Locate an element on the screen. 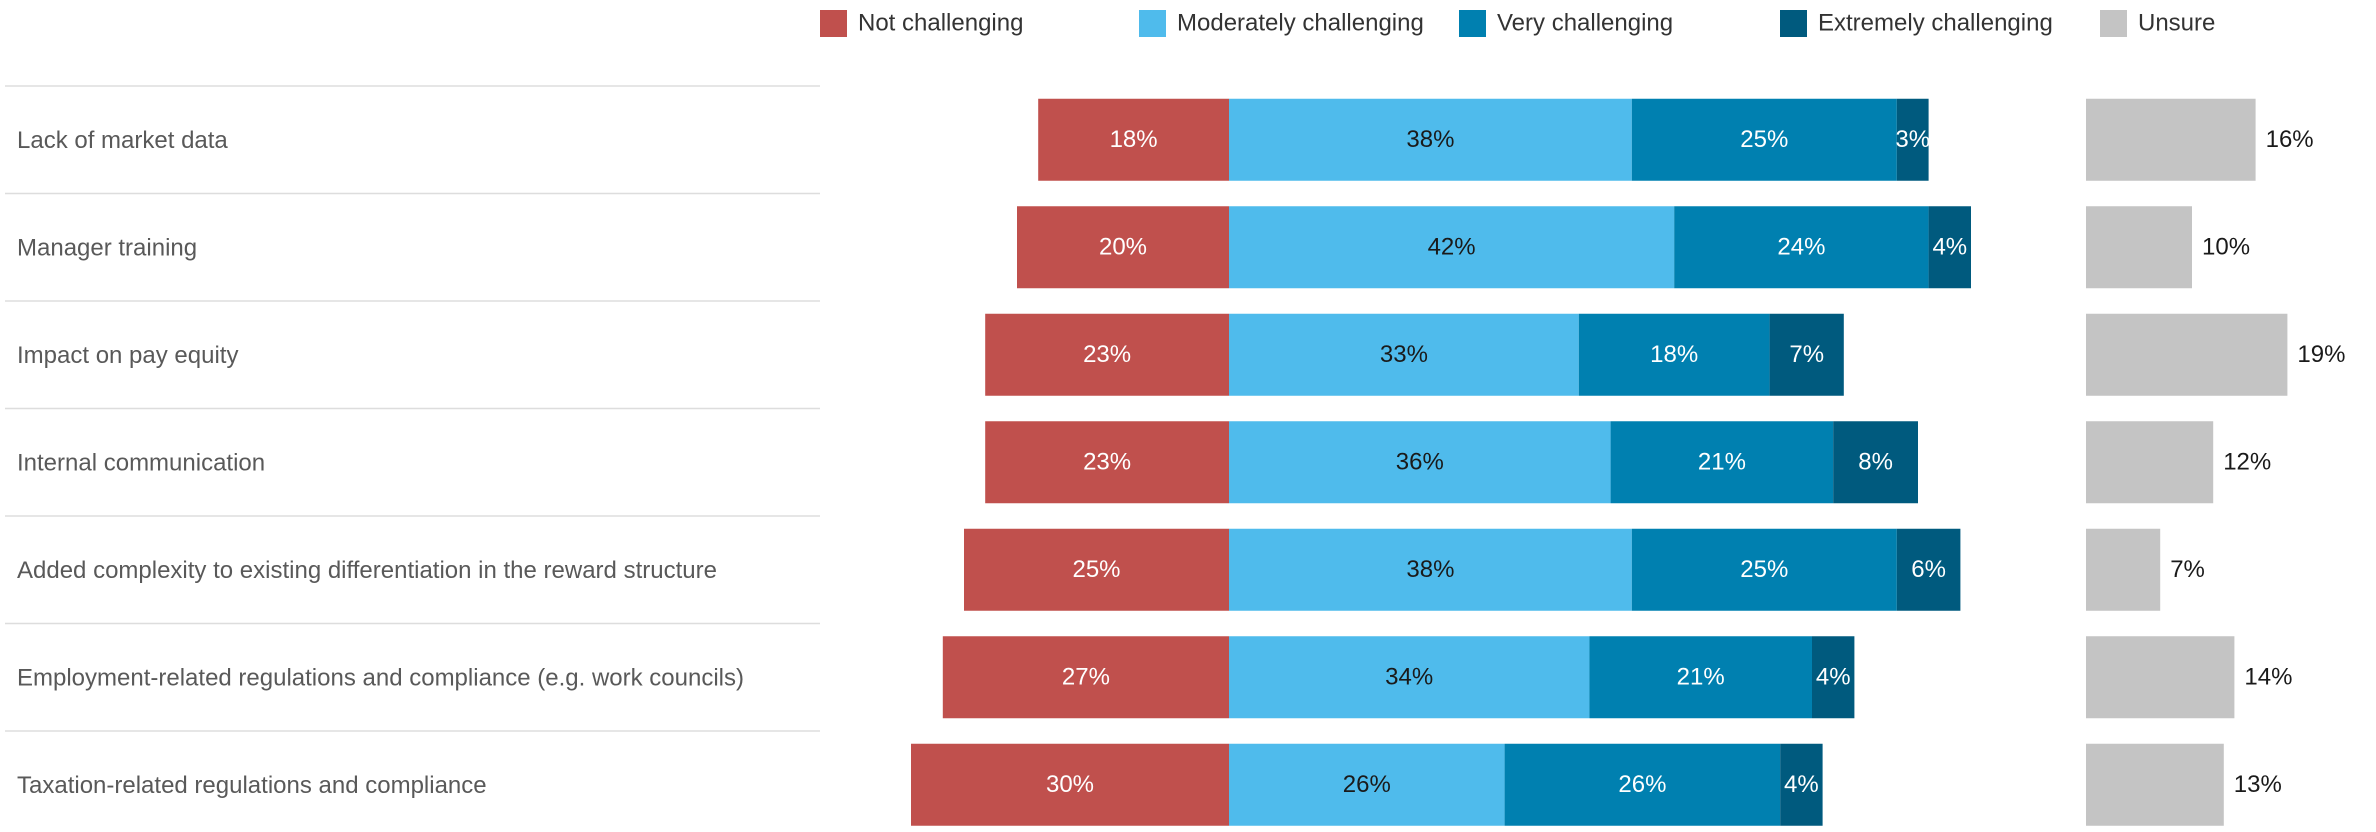  category-label: Manager training is located at coordinates (107, 248).